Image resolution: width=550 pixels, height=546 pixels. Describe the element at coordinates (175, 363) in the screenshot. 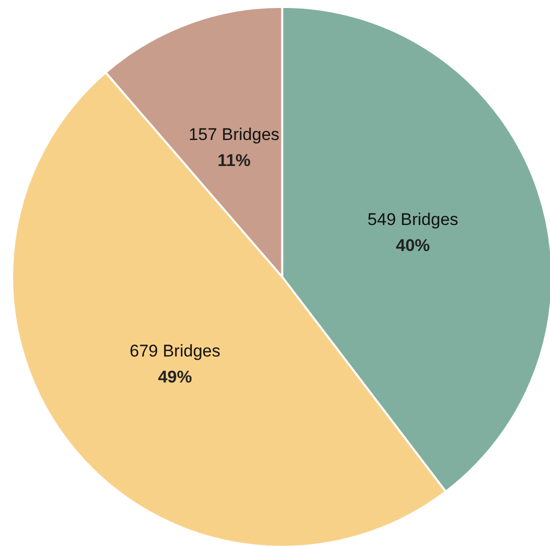

I see `data-label: 679 Bridges 49%` at that location.